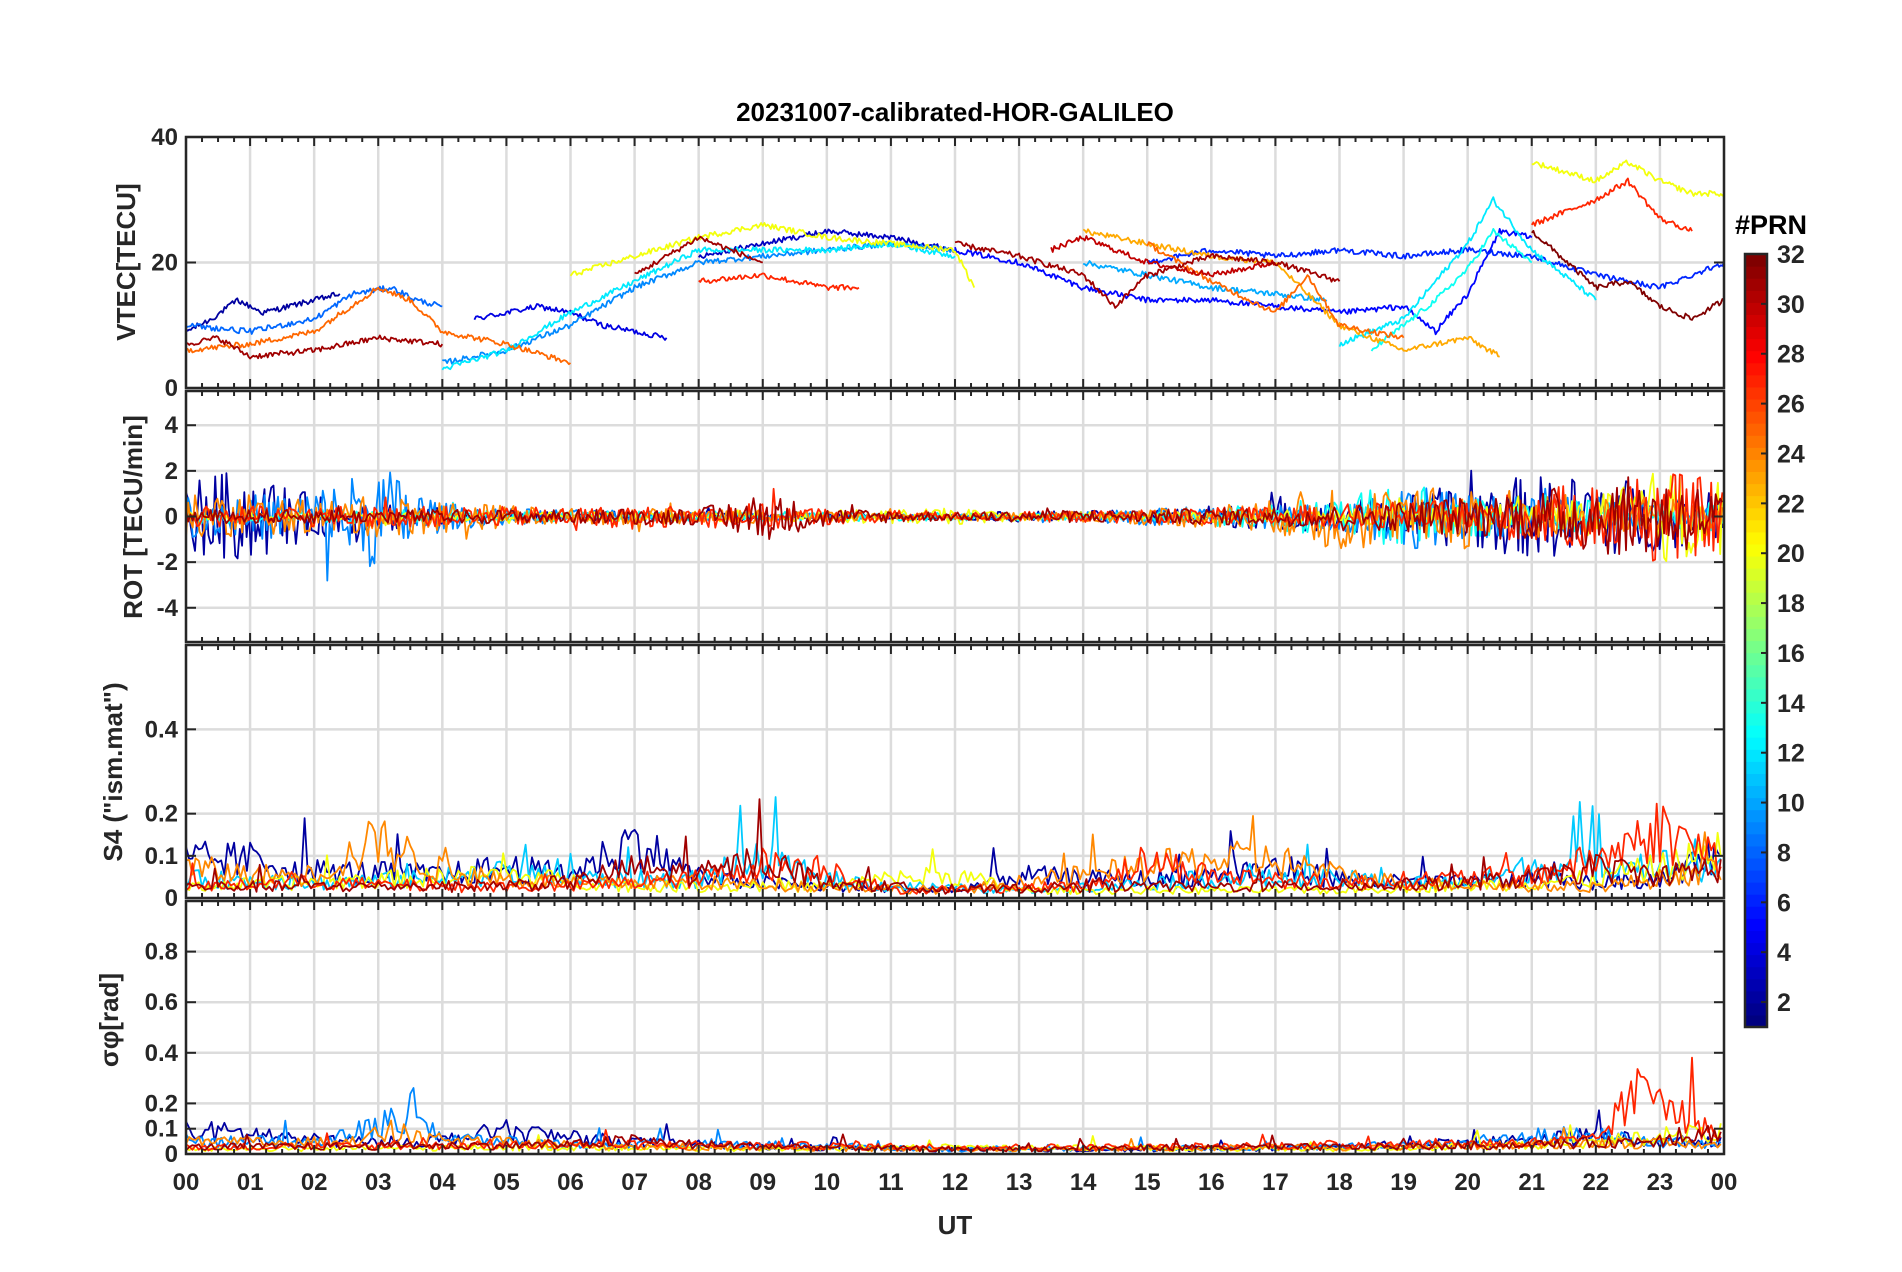 This screenshot has width=1902, height=1272. I want to click on x-tick-label: 20, so click(1467, 1182).